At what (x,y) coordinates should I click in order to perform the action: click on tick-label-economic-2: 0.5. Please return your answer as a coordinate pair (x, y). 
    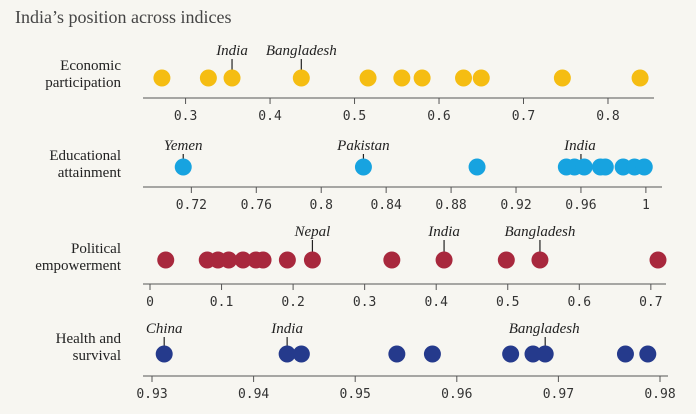
    Looking at the image, I should click on (354, 116).